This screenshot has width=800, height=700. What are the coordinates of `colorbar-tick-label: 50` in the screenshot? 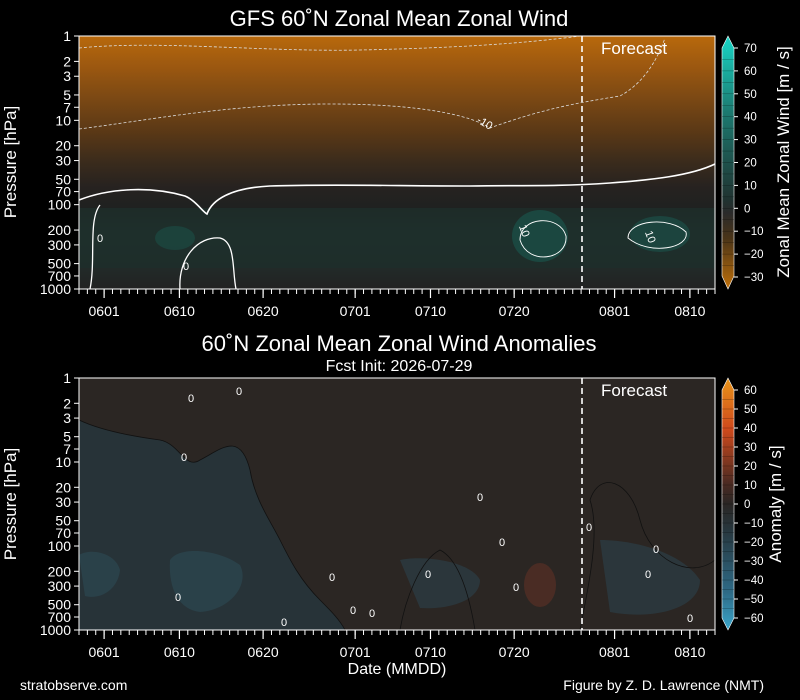 It's located at (750, 95).